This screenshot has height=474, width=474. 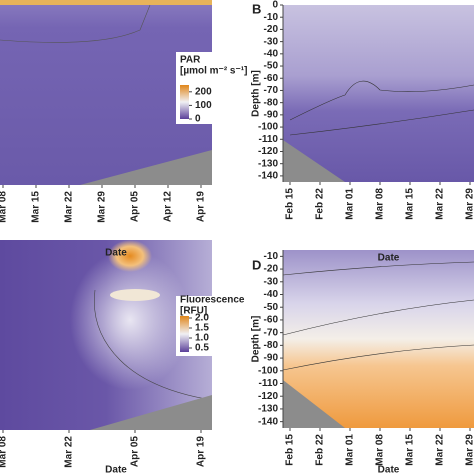 I want to click on colorbar-title: Fluorescence, so click(x=212, y=300).